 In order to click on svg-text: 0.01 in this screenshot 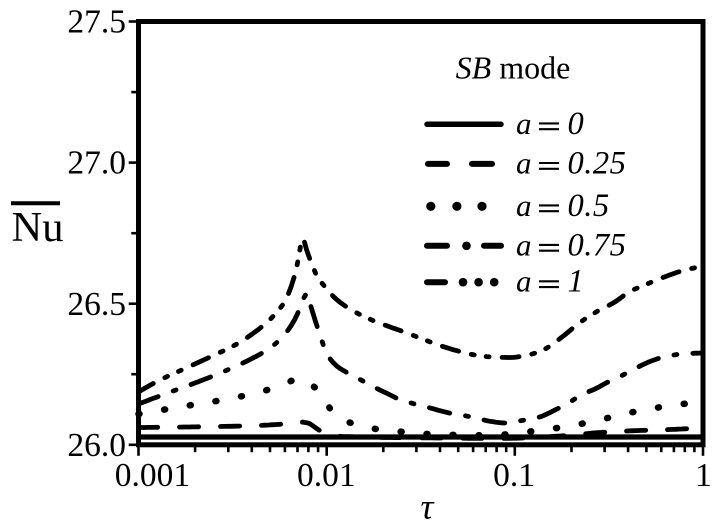, I will do `click(326, 475)`.